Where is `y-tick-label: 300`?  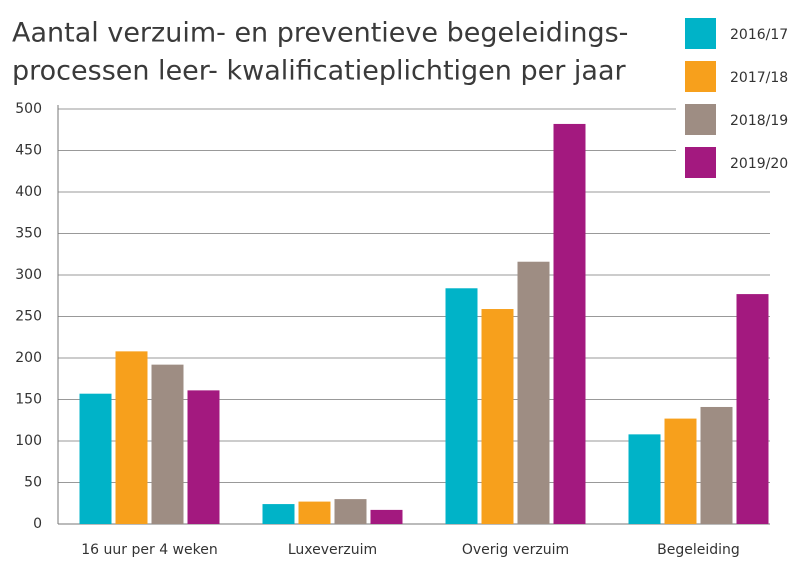 y-tick-label: 300 is located at coordinates (28, 275).